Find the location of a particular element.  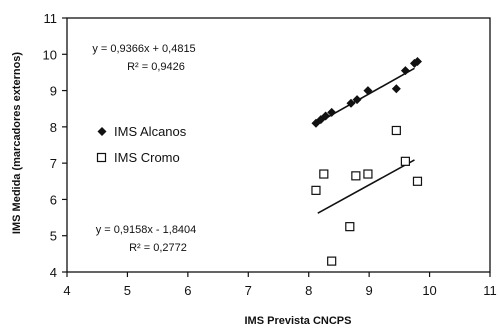

legend-marker-square is located at coordinates (101, 157).